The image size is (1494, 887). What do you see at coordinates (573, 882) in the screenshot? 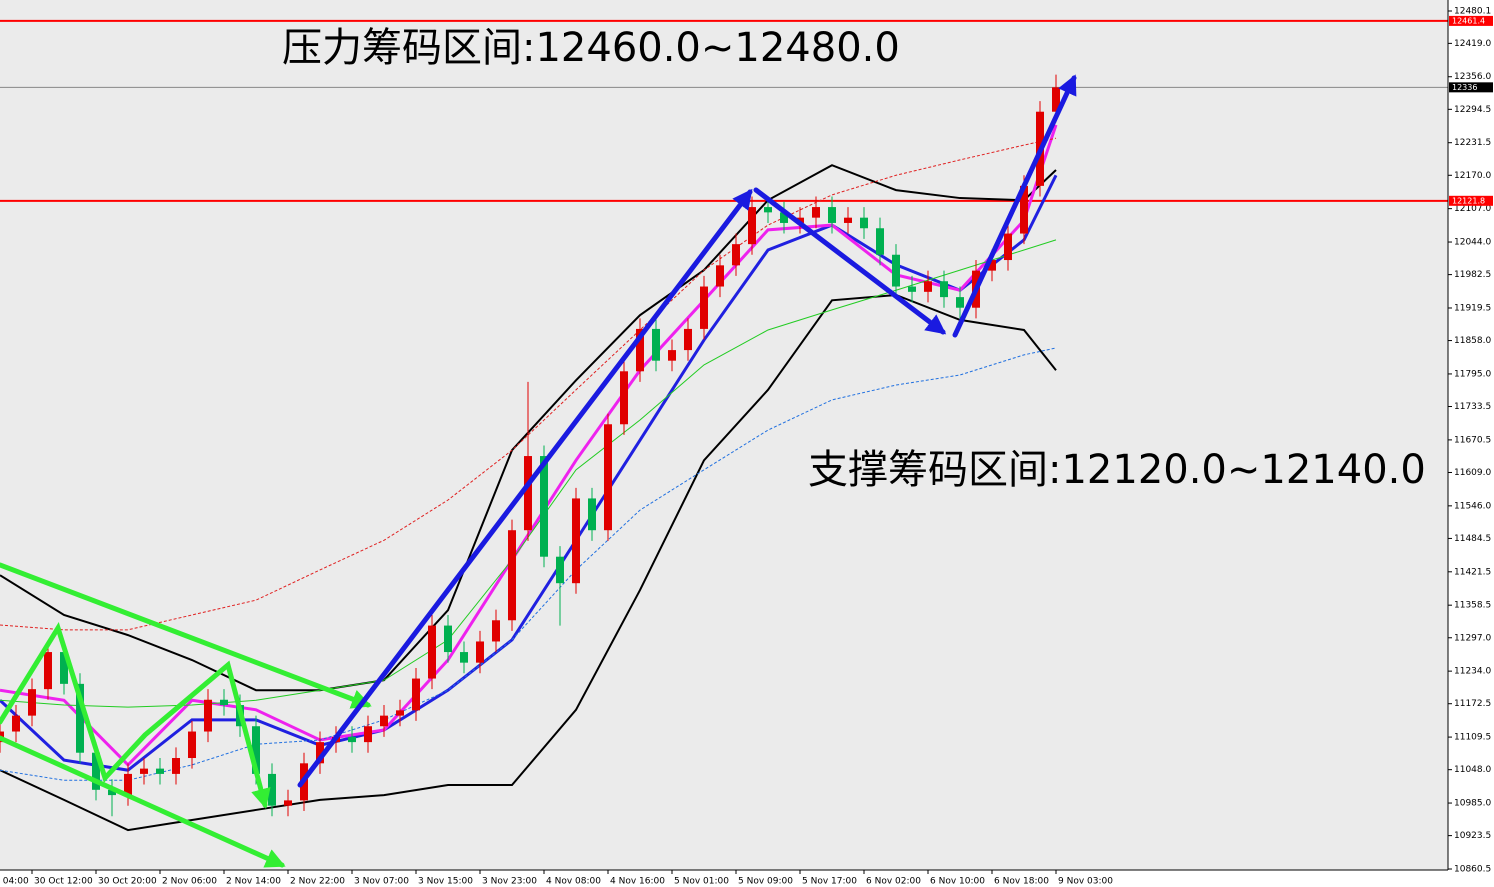
I see `x-tick-label: 4 Nov 08:00` at bounding box center [573, 882].